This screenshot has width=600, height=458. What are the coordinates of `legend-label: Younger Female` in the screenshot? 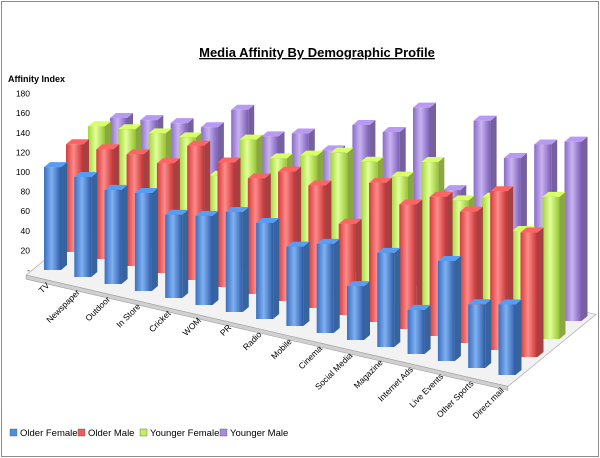 It's located at (184, 433).